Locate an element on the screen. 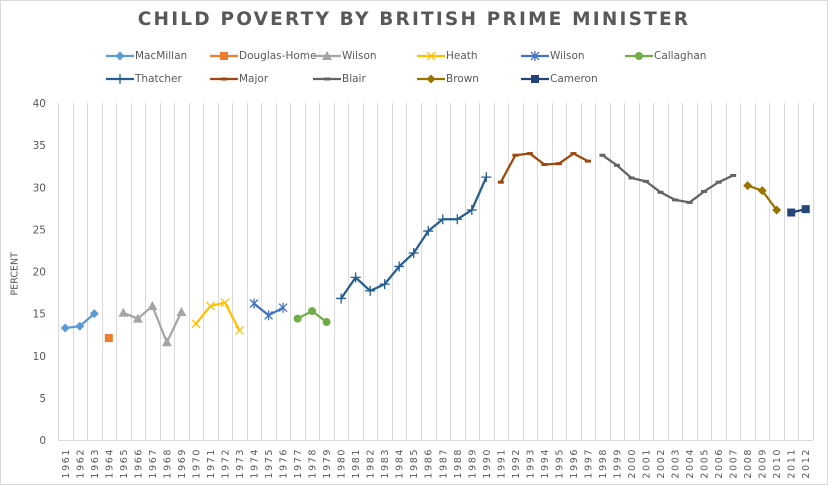  x-tick-label: 2008 is located at coordinates (748, 463).